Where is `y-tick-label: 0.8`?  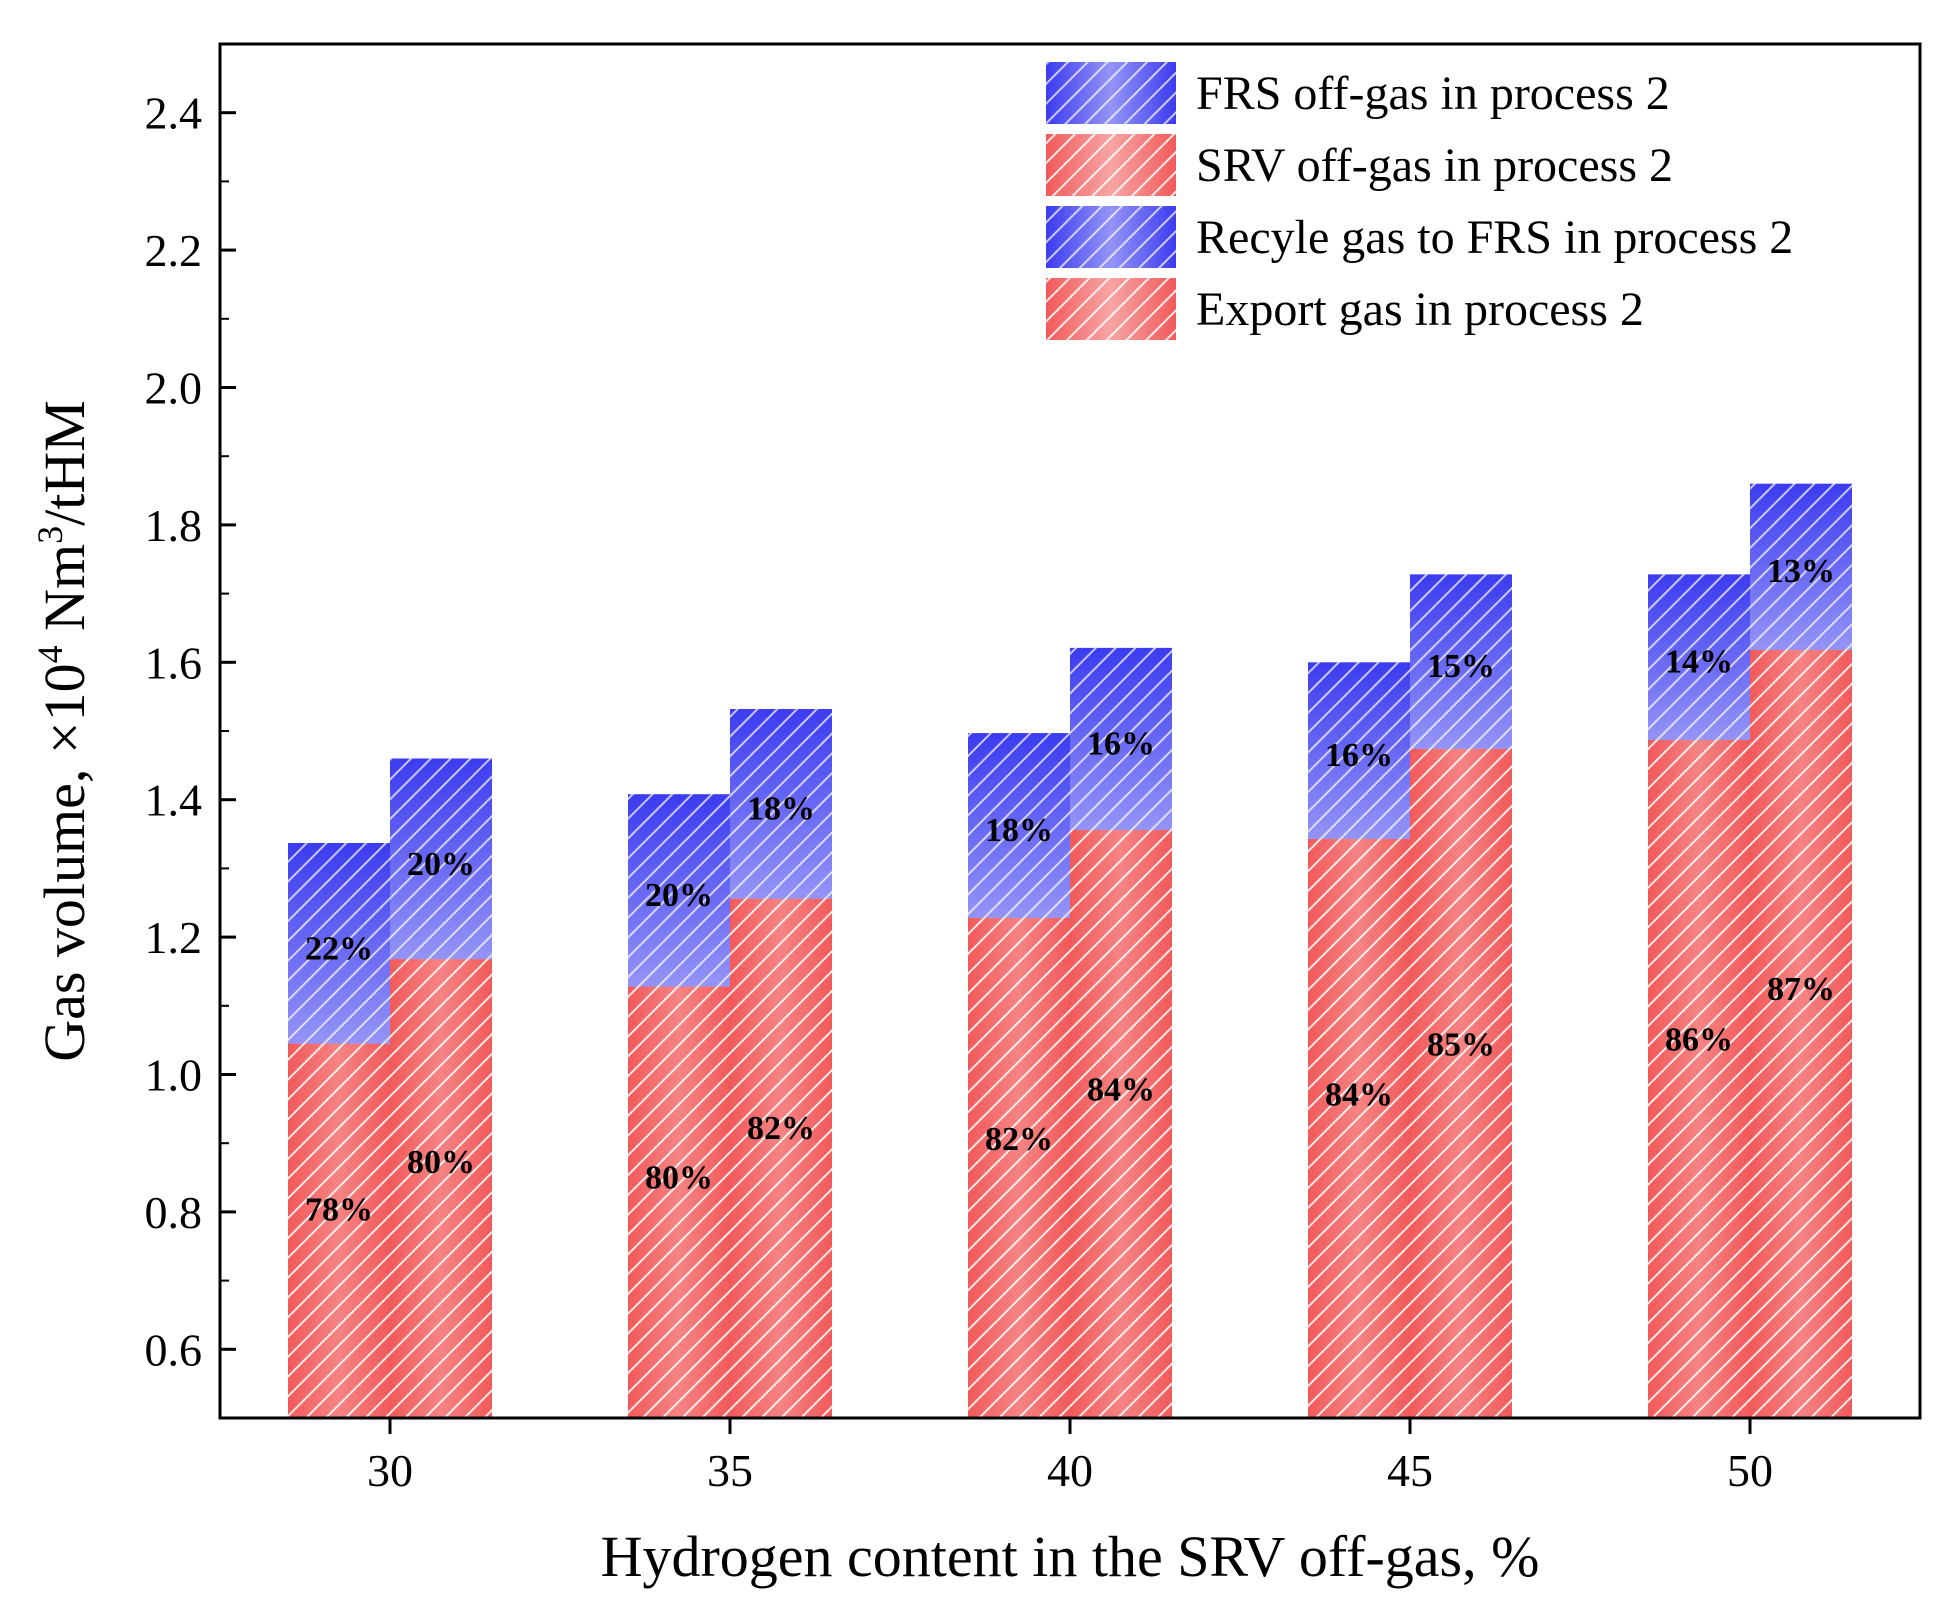 y-tick-label: 0.8 is located at coordinates (174, 1212).